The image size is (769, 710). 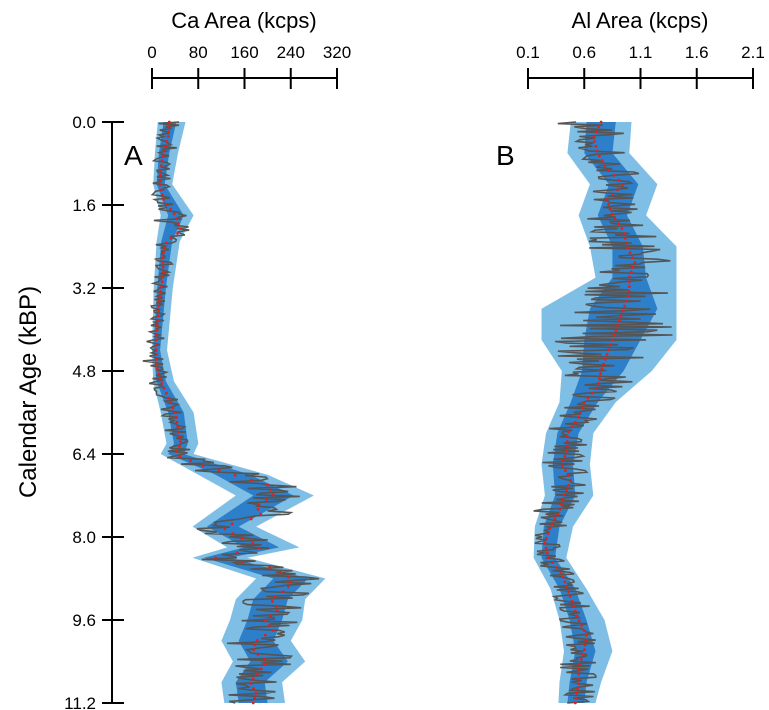 What do you see at coordinates (753, 52) in the screenshot?
I see `x-tick-label: 2.1` at bounding box center [753, 52].